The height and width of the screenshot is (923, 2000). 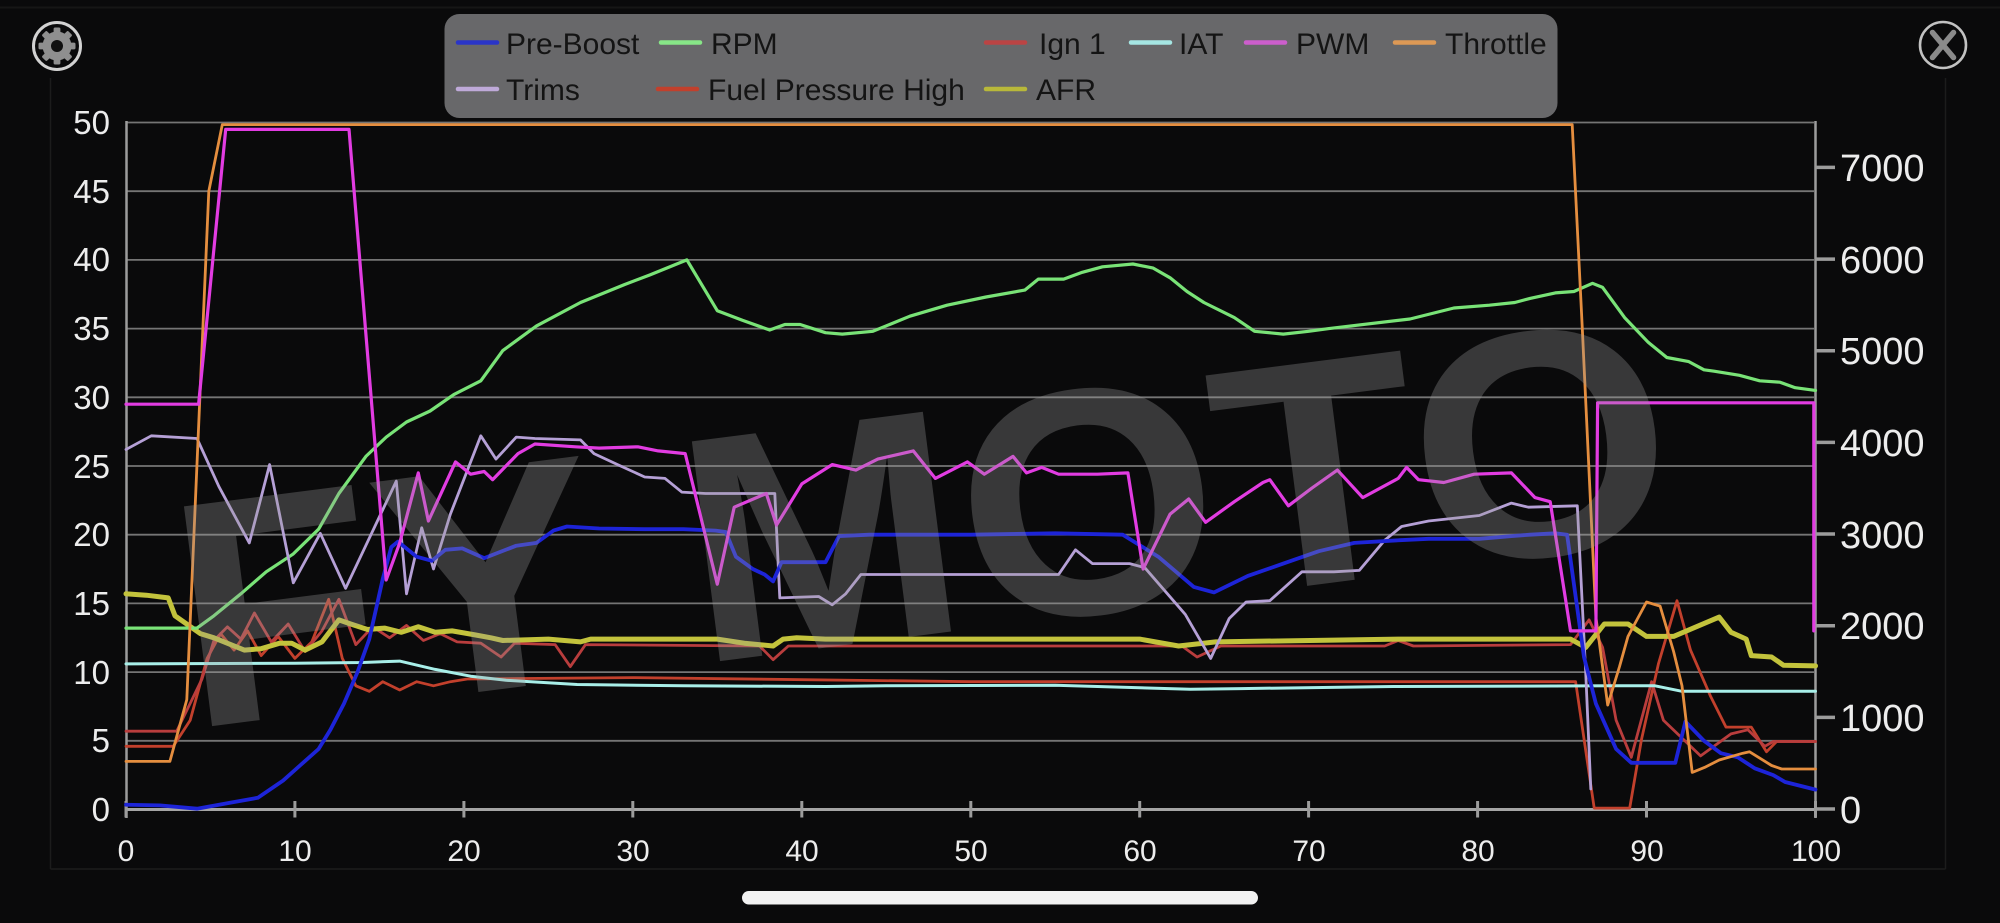 I want to click on svg-text: 4000, so click(x=1882, y=444).